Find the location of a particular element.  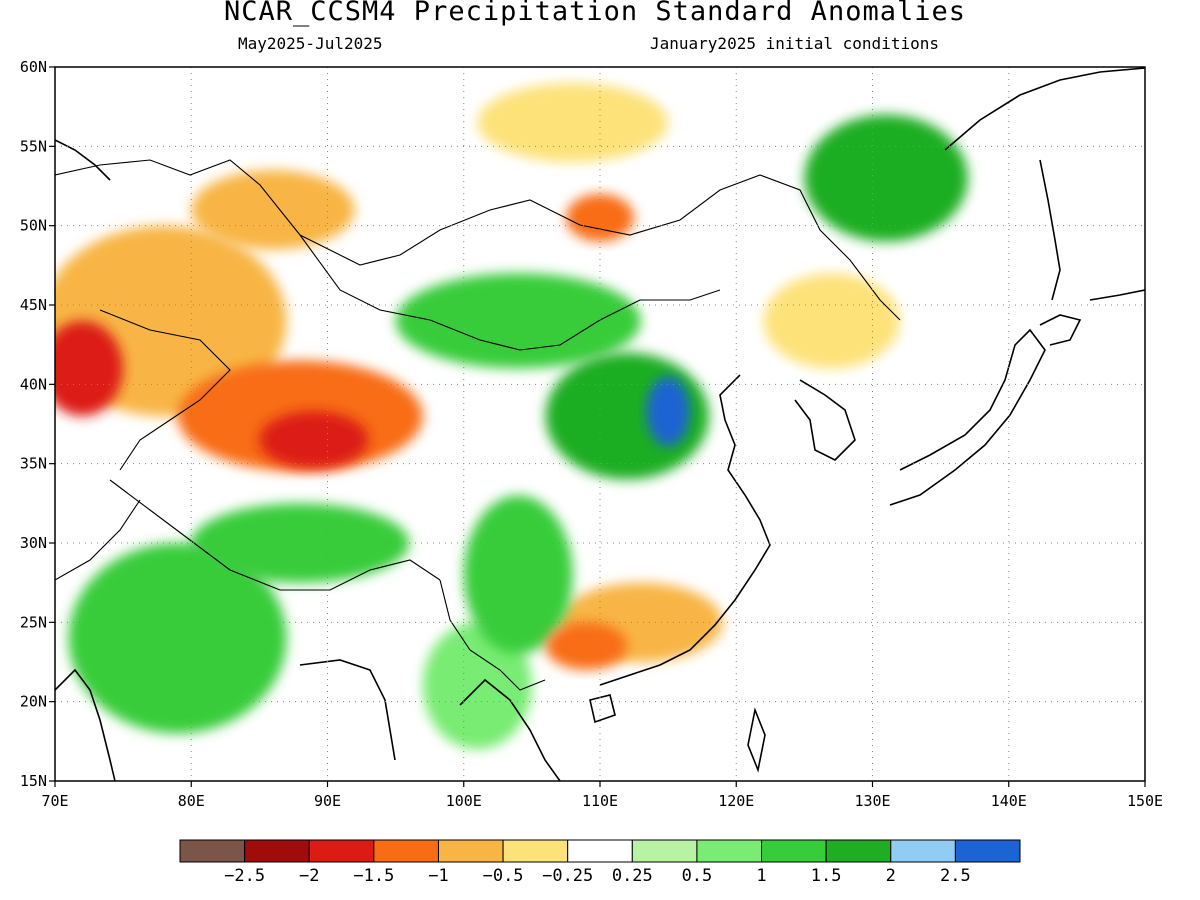

anomaly-amur-wet is located at coordinates (886, 178).